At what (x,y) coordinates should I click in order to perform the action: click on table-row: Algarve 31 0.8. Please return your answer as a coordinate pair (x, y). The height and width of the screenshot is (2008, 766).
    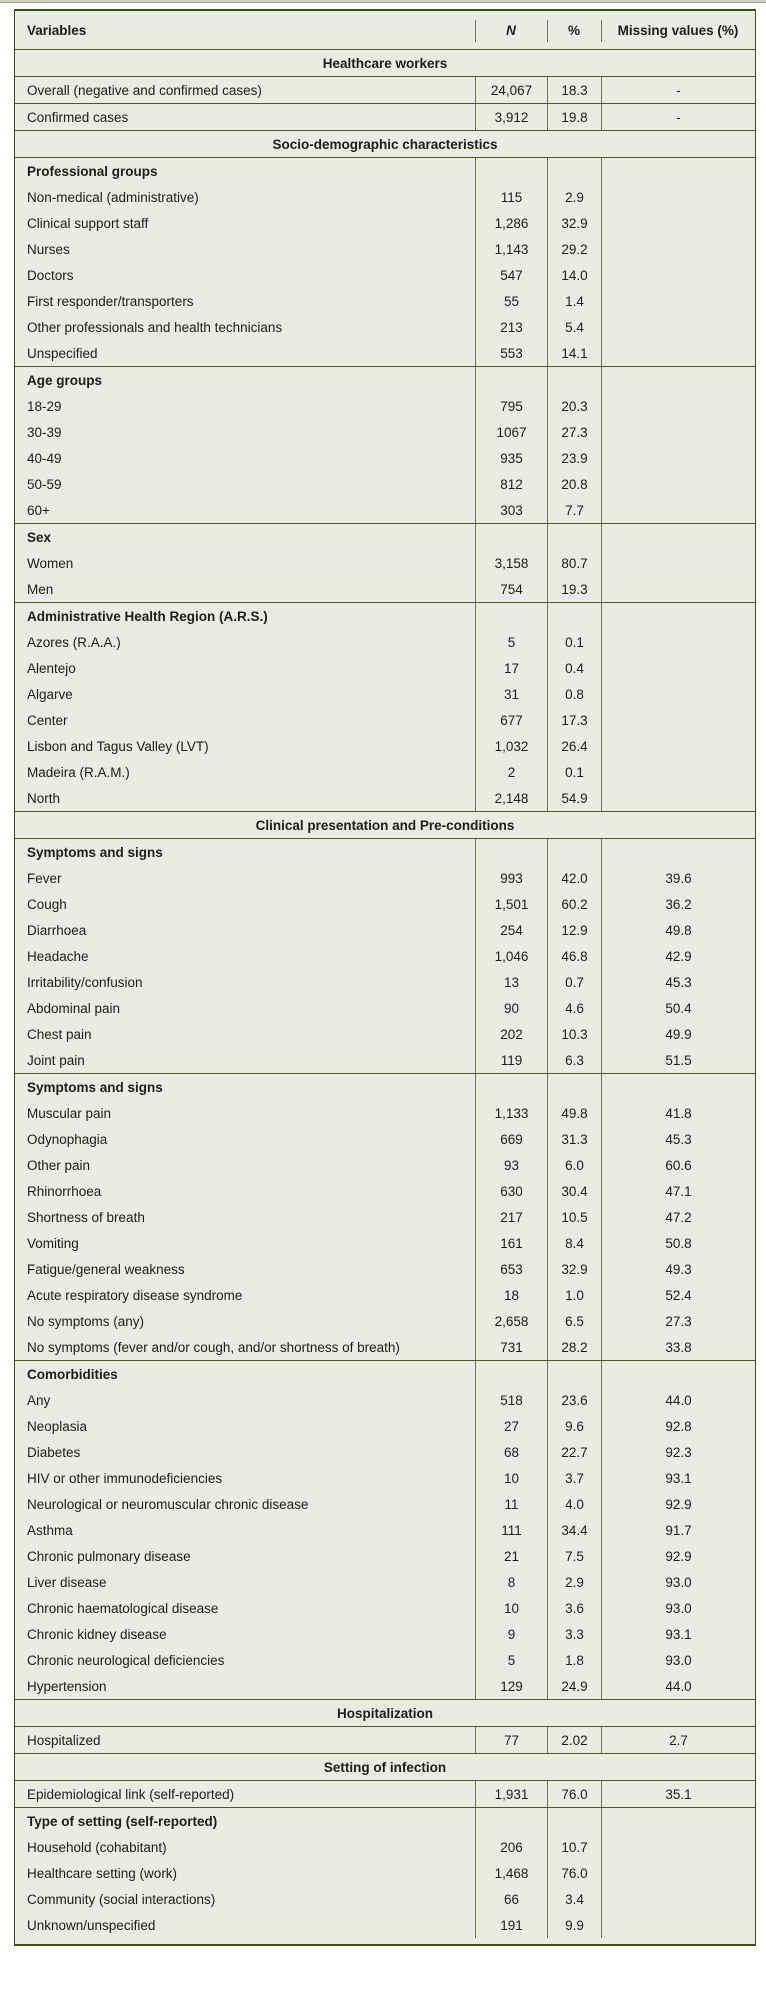
    Looking at the image, I should click on (385, 694).